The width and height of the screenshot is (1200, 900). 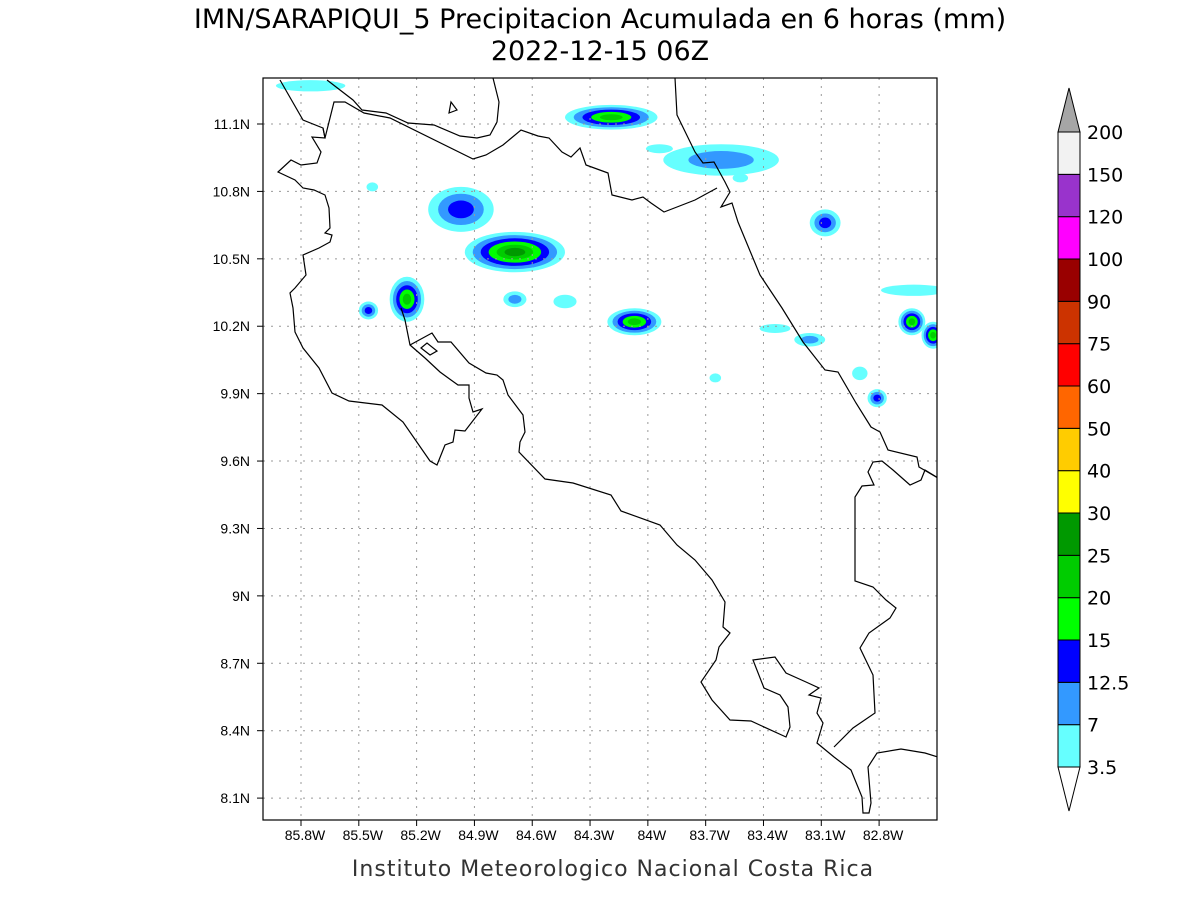 I want to click on x-tick-label: 83.1W, so click(x=825, y=835).